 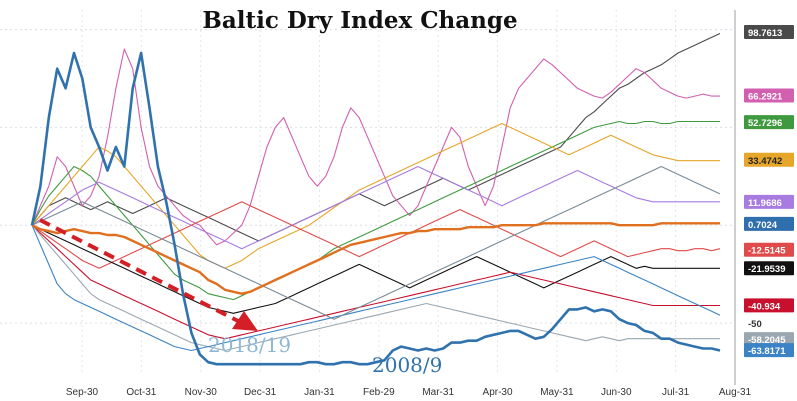 I want to click on right-axis-label-2: 52.7296, so click(x=769, y=122).